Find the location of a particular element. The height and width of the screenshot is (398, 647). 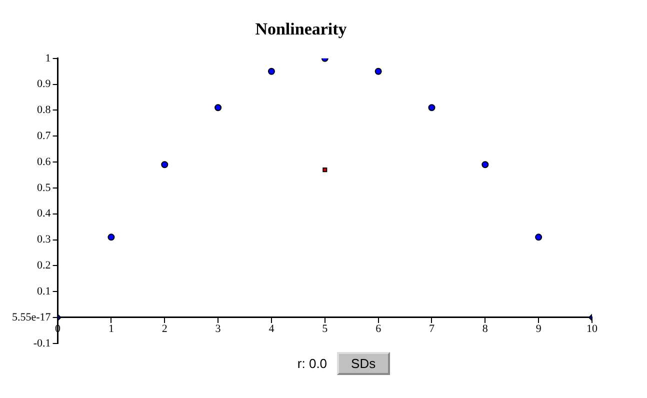

x-tick-label: 5 is located at coordinates (325, 328).